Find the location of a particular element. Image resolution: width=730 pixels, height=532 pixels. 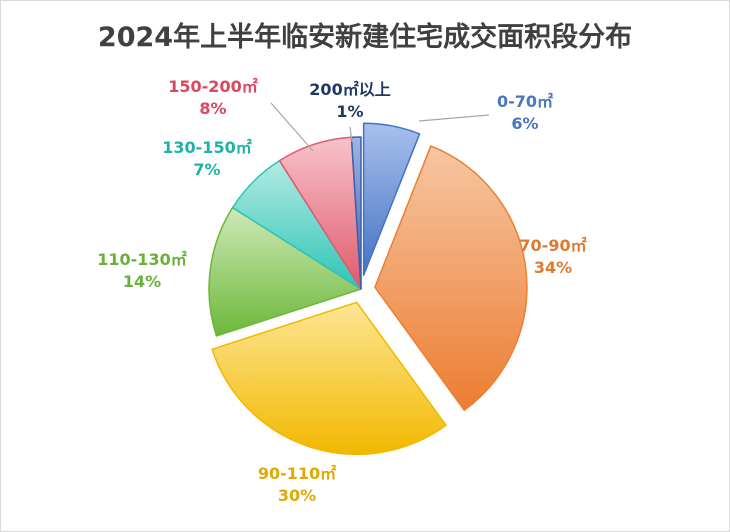

slice-label: 200㎡以上 is located at coordinates (349, 89).